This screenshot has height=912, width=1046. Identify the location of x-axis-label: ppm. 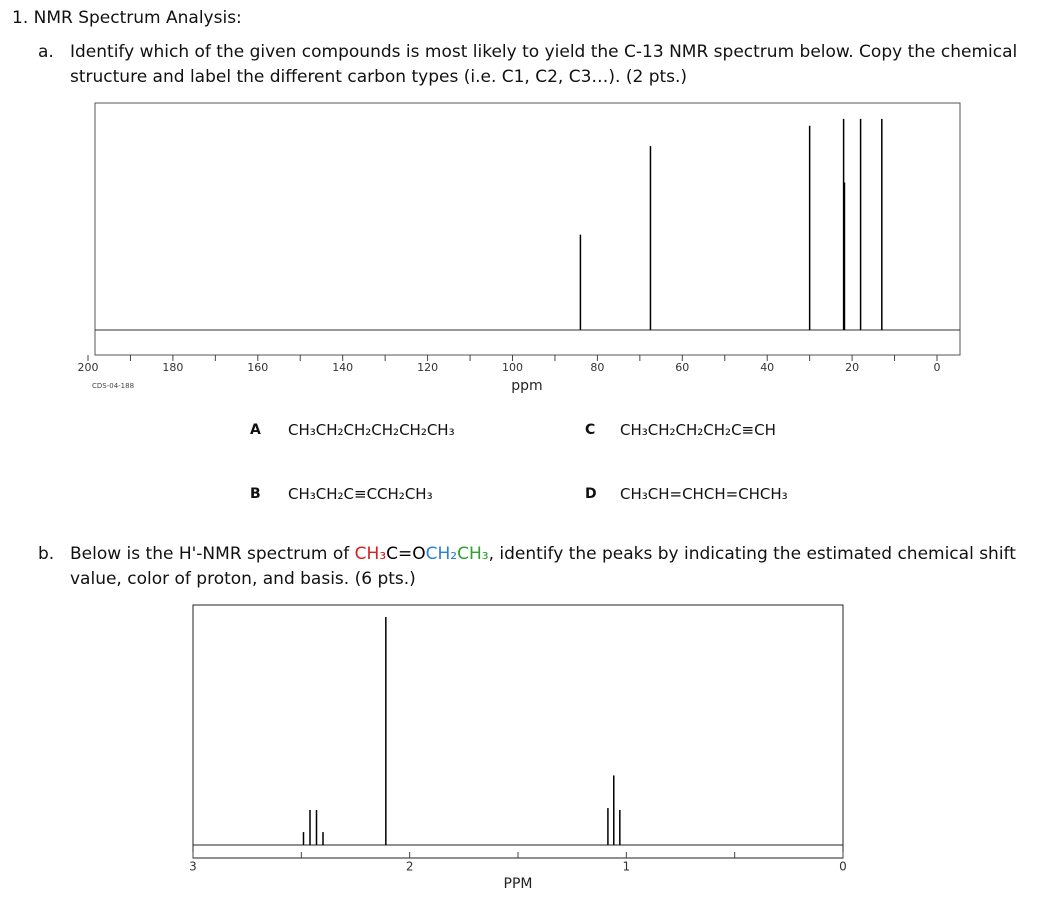
(526, 386).